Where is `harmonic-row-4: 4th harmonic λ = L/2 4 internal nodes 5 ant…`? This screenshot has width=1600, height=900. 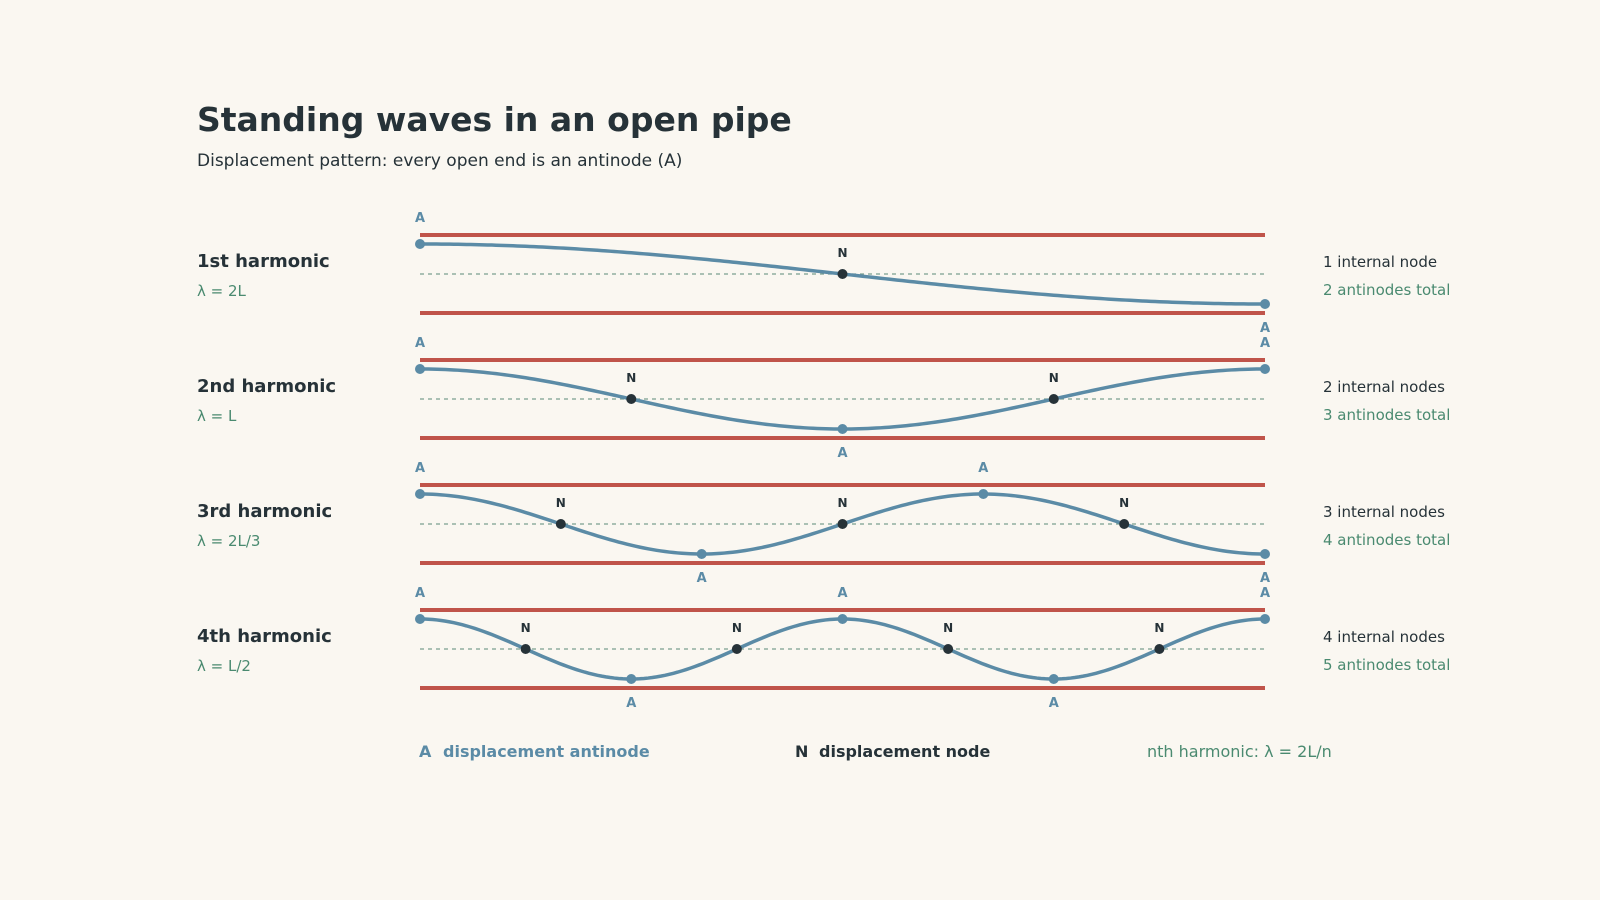
harmonic-row-4: 4th harmonic λ = L/2 4 internal nodes 5 ant… is located at coordinates (823, 648).